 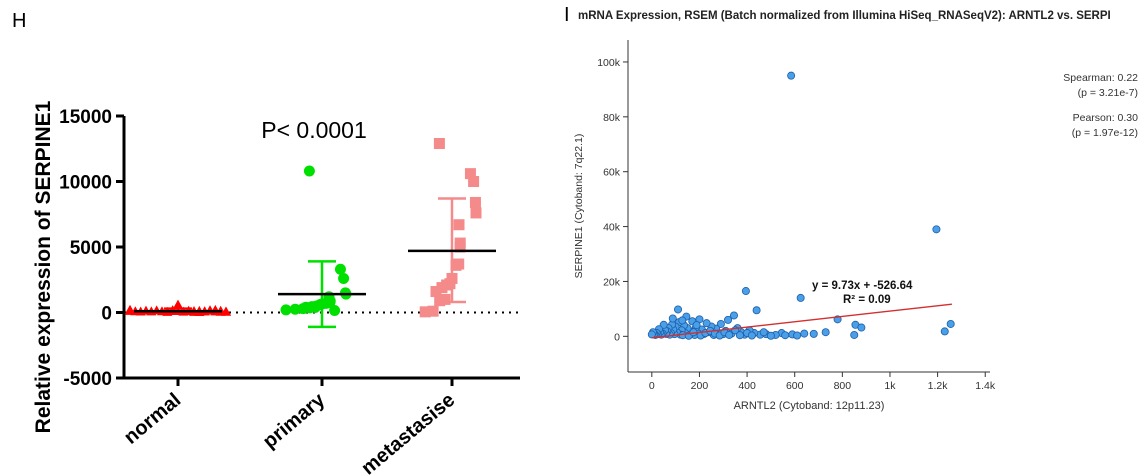 What do you see at coordinates (612, 228) in the screenshot?
I see `y-tick-label: 40k` at bounding box center [612, 228].